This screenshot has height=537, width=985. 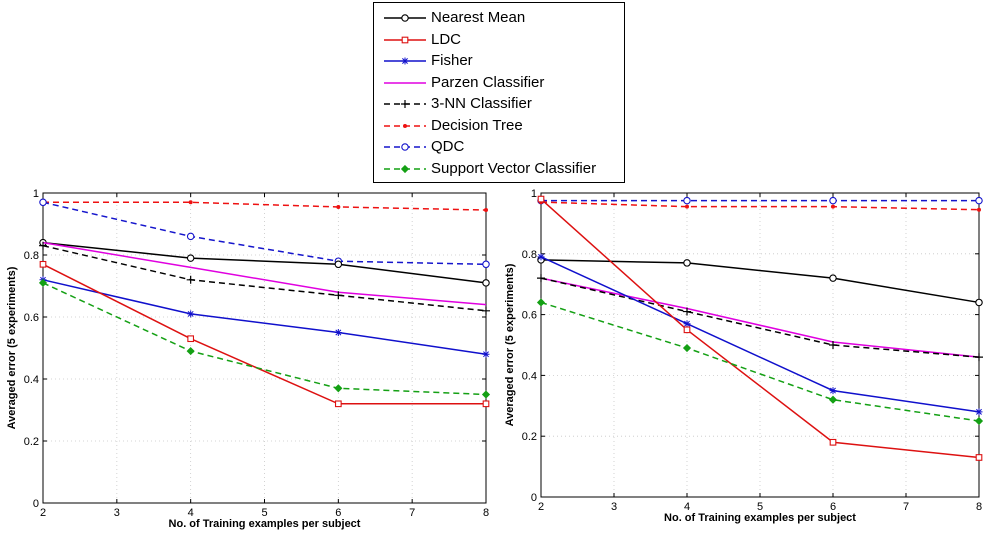 What do you see at coordinates (448, 146) in the screenshot?
I see `legend-label-qdc: QDC` at bounding box center [448, 146].